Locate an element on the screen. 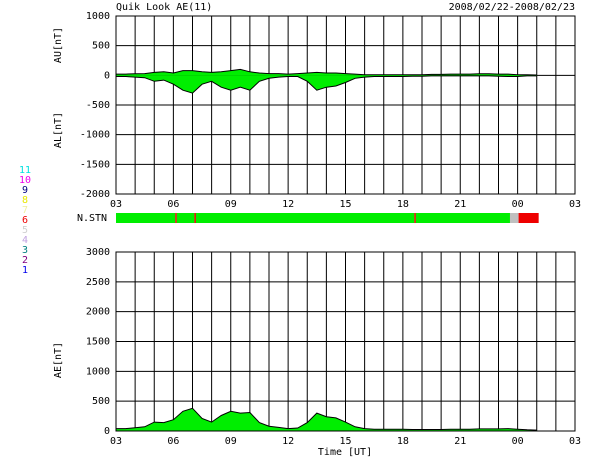  legend-label: 1 is located at coordinates (25, 270).